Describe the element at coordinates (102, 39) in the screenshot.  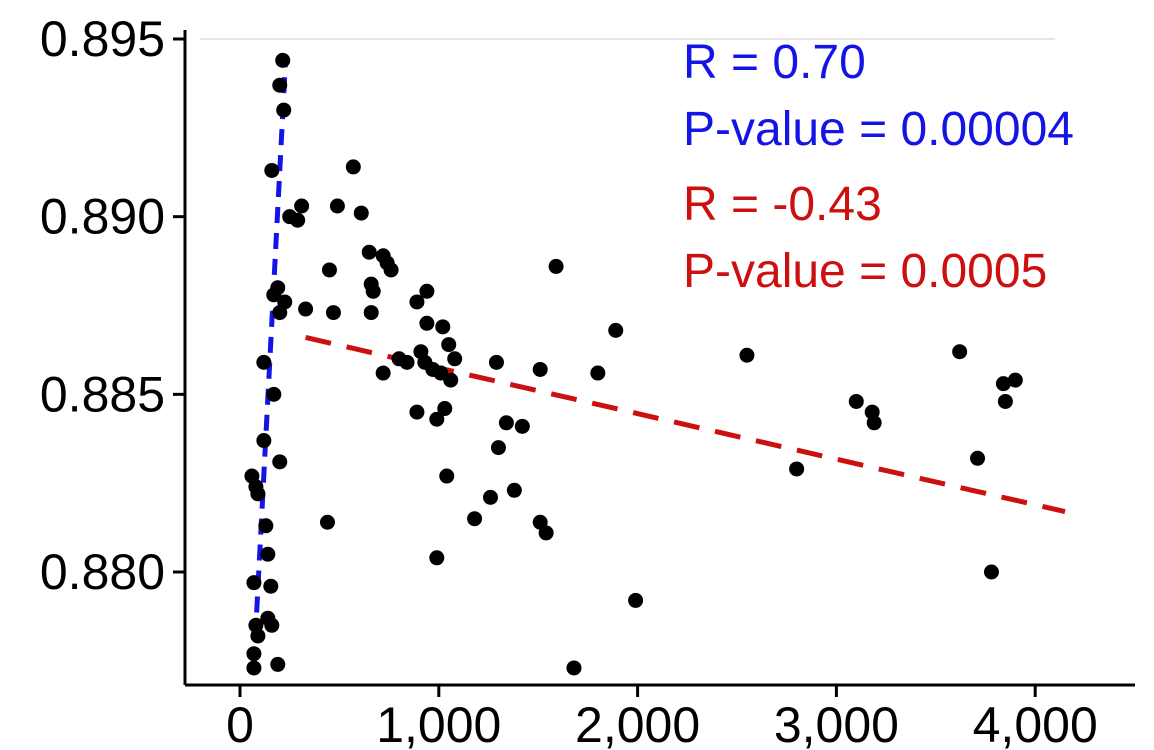
I see `y-tick-label: 0.895` at that location.